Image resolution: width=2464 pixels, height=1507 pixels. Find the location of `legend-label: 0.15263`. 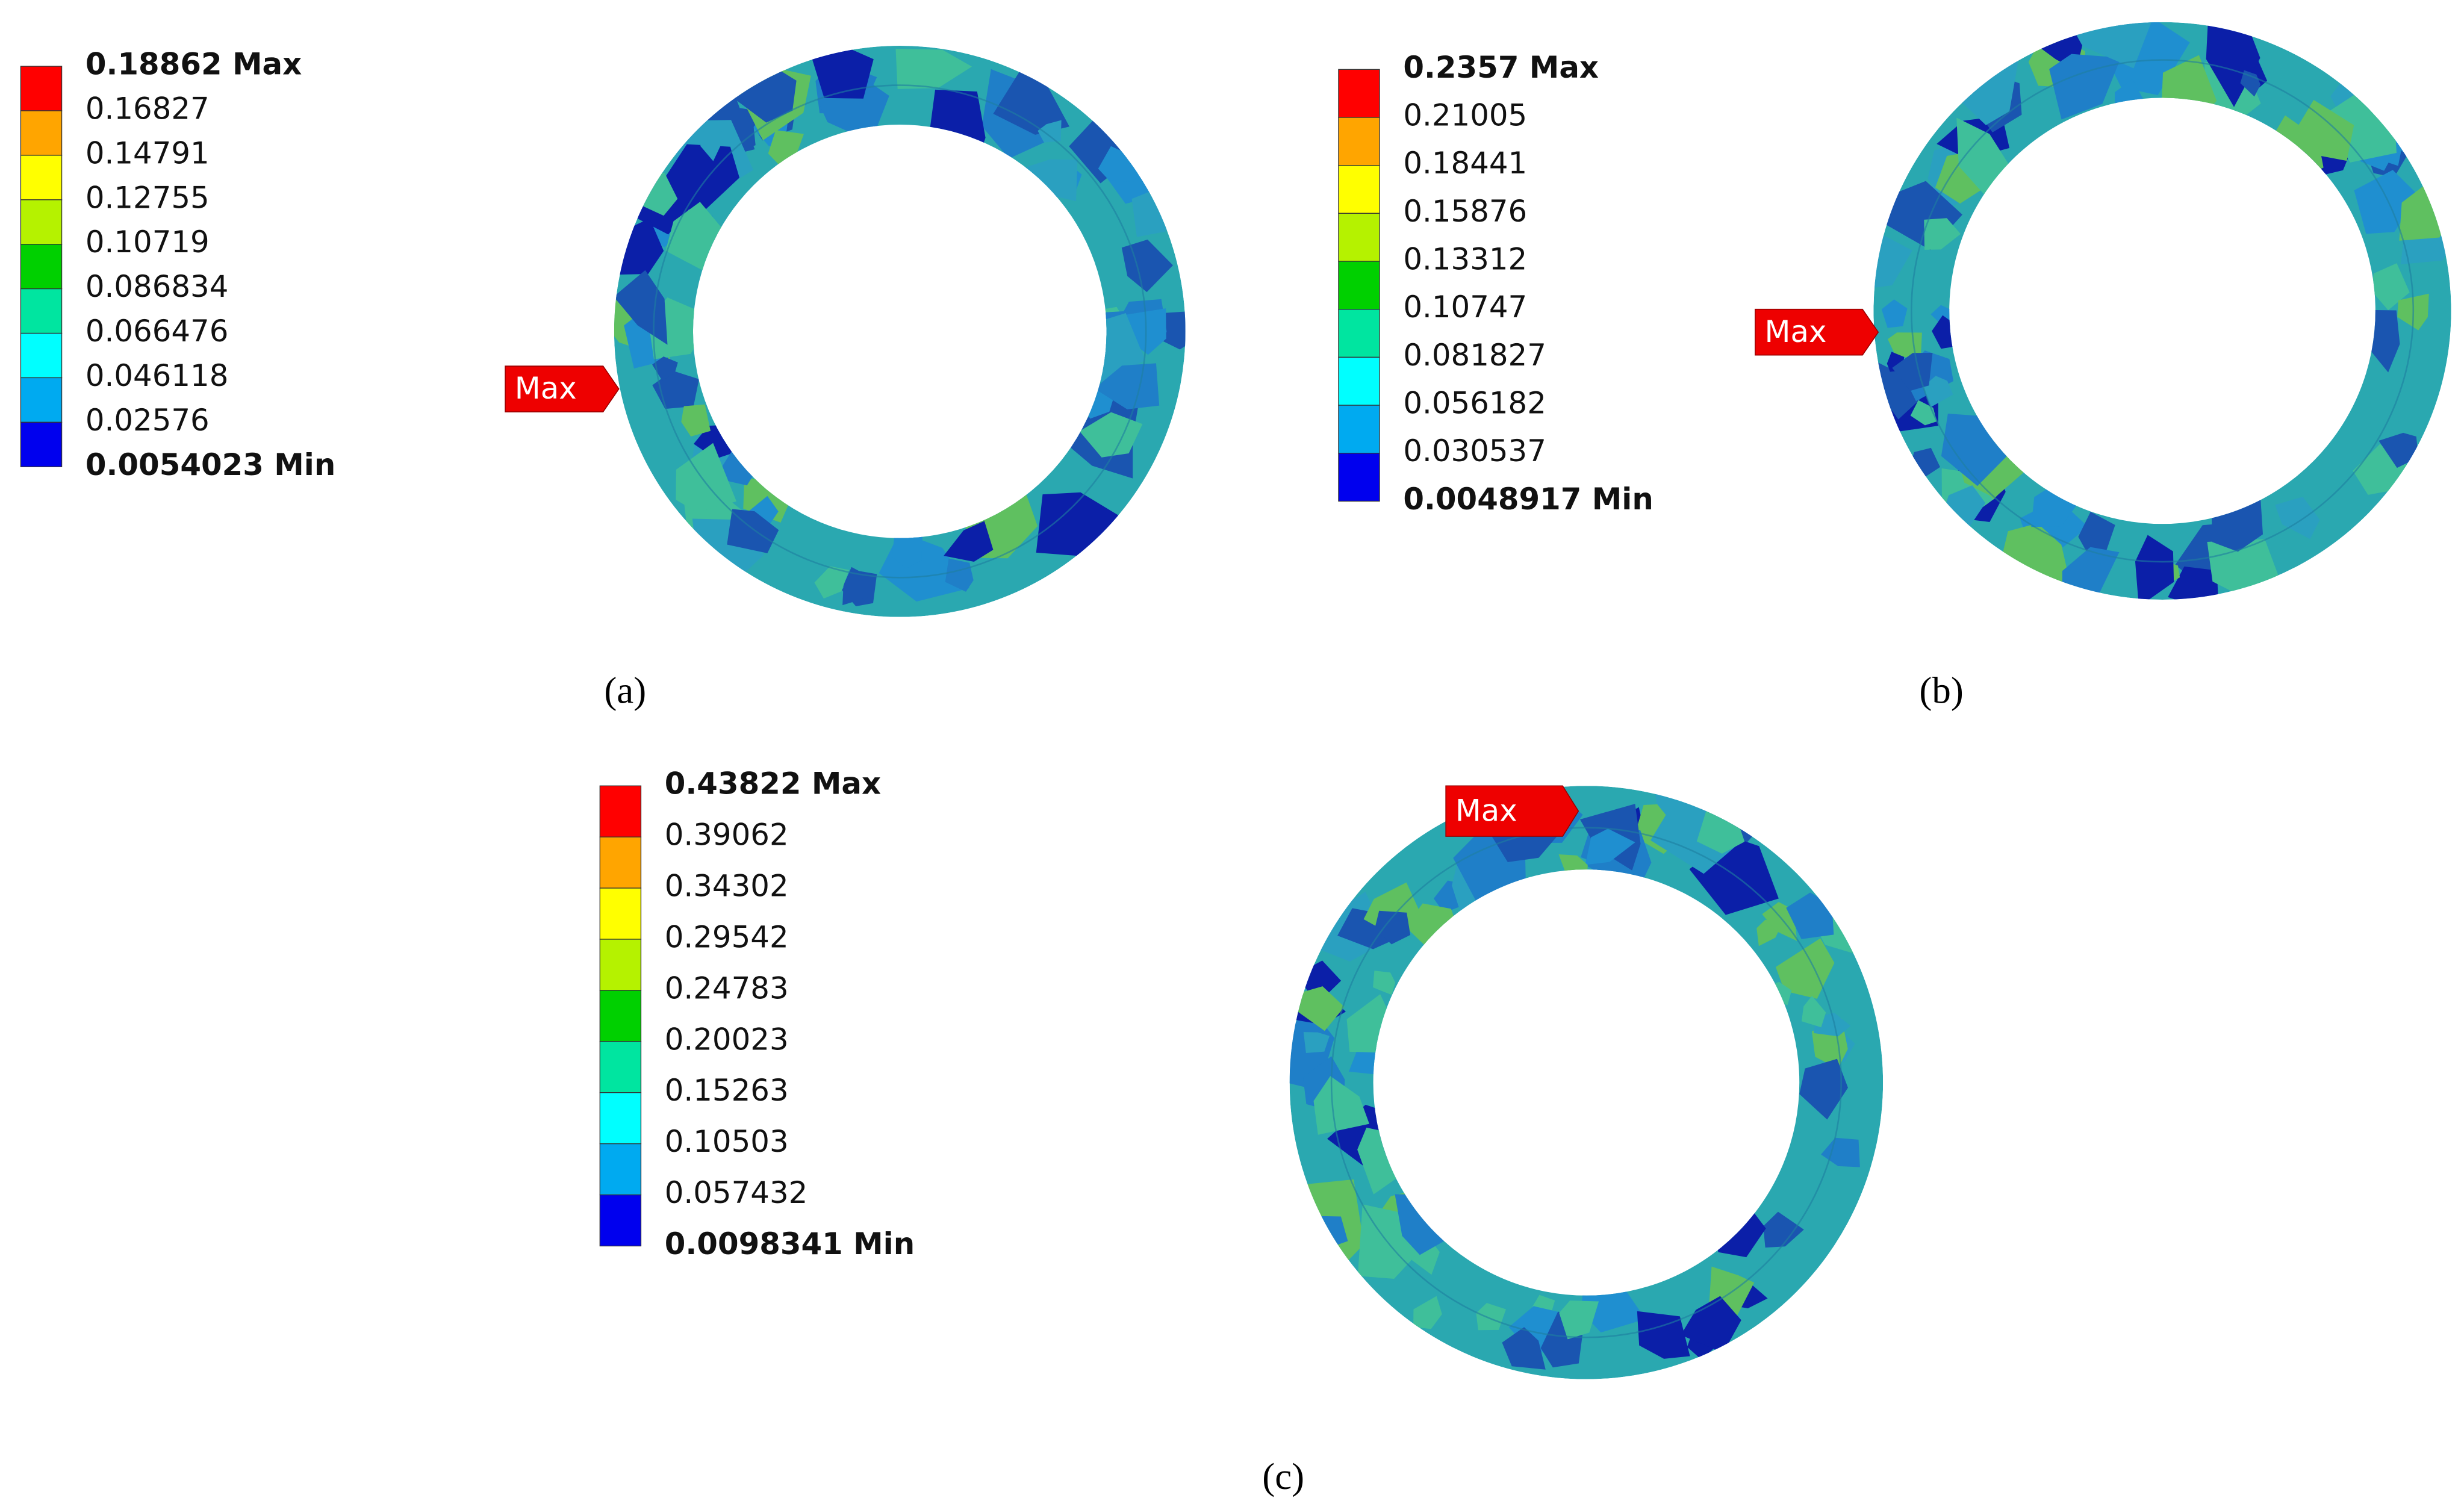

legend-label: 0.15263 is located at coordinates (727, 1090).